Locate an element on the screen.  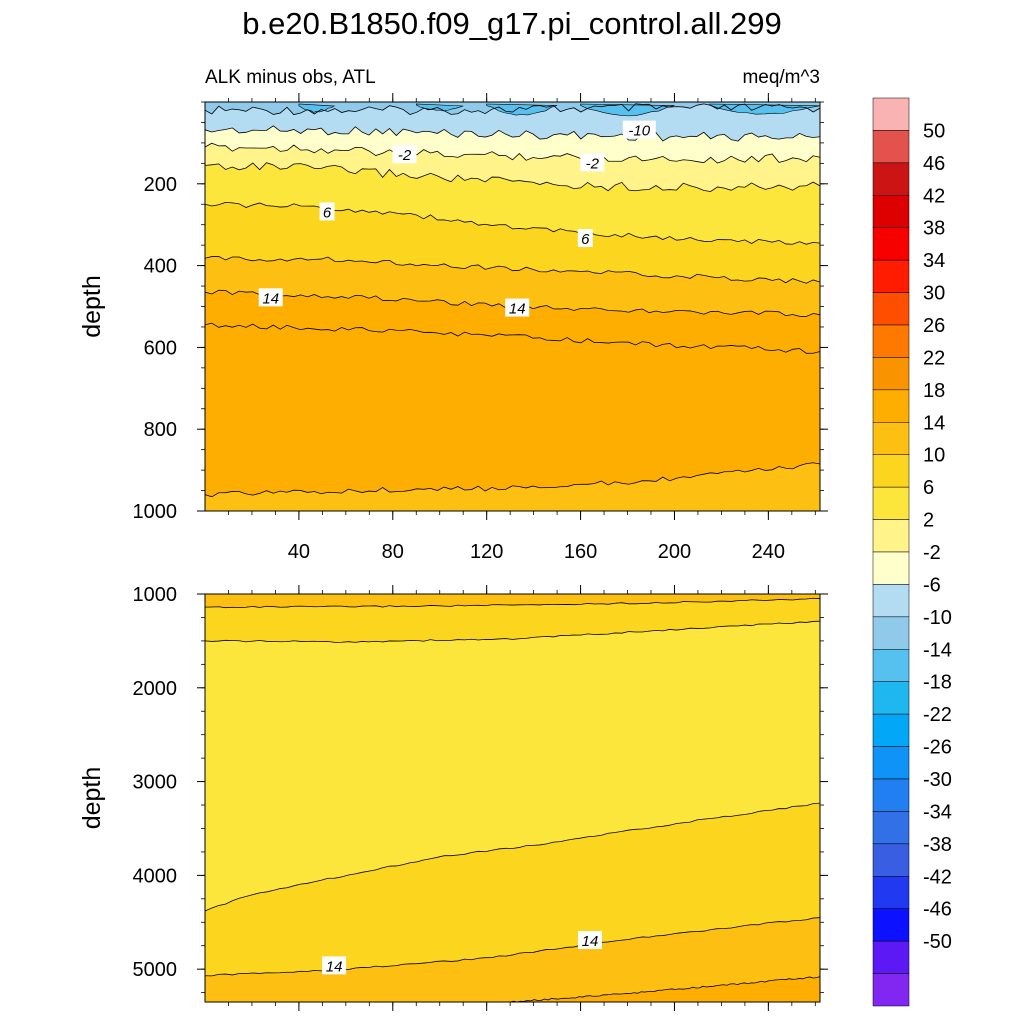
x-tick-label: 80 is located at coordinates (393, 552).